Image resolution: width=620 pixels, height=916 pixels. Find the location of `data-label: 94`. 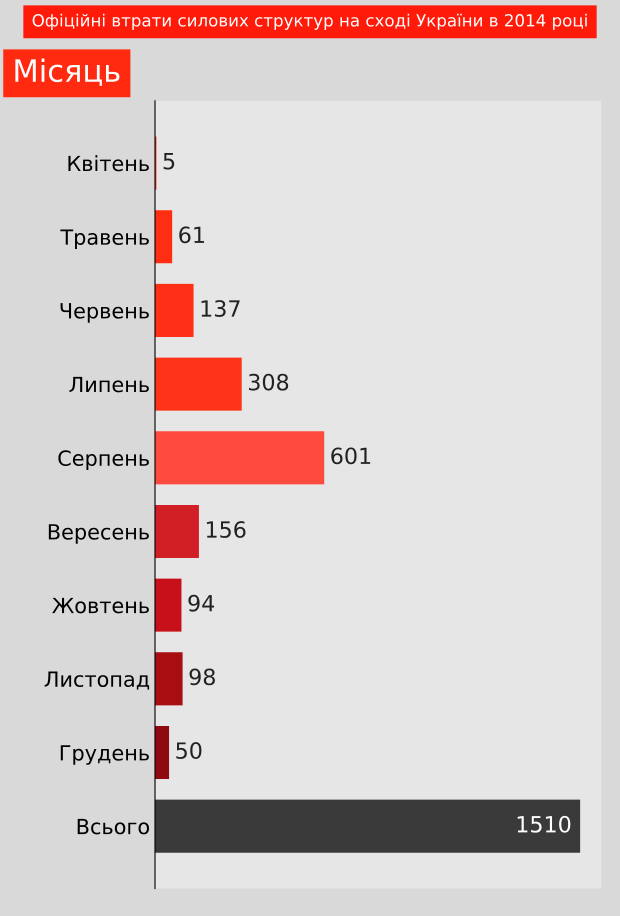

data-label: 94 is located at coordinates (201, 603).